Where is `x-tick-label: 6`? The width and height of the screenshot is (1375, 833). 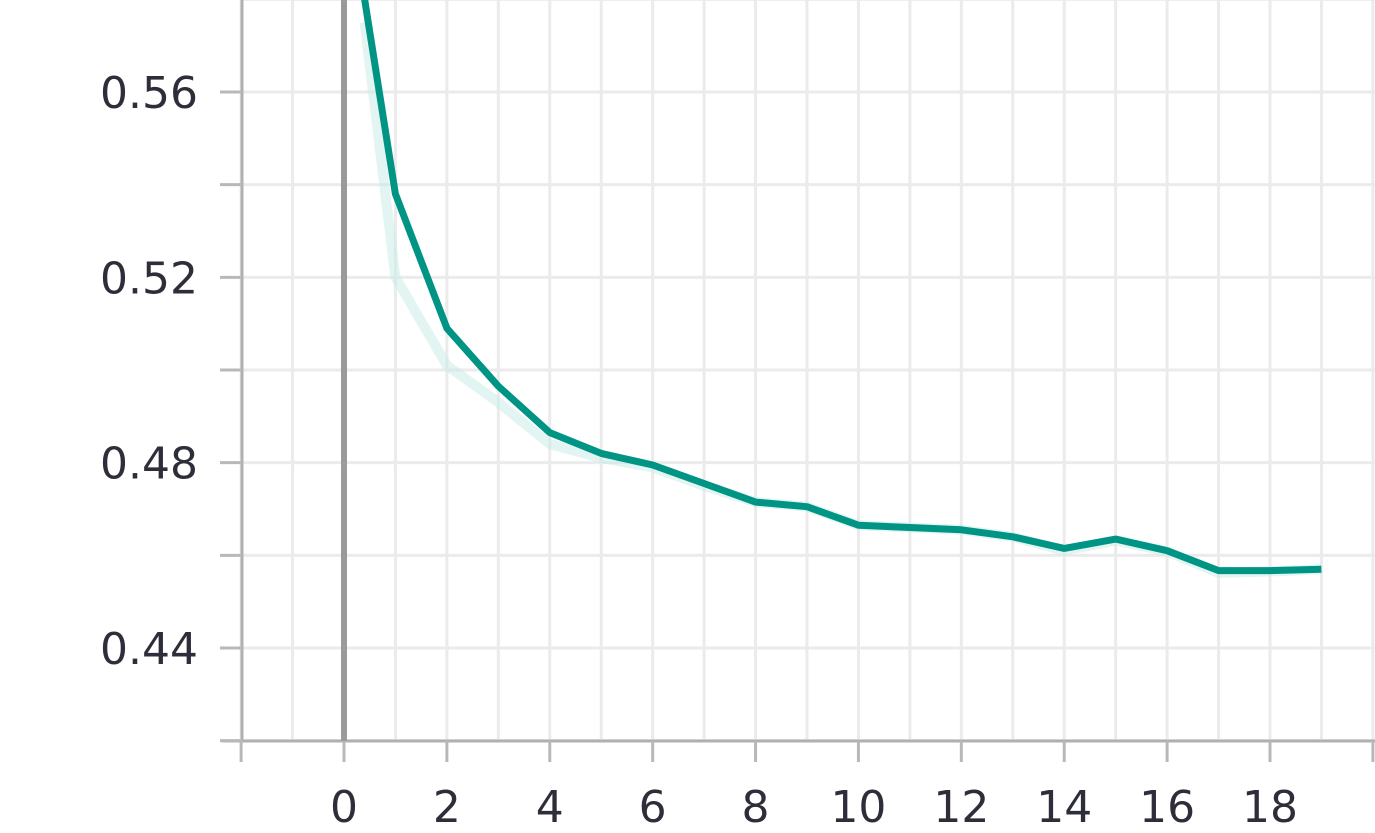
x-tick-label: 6 is located at coordinates (653, 807).